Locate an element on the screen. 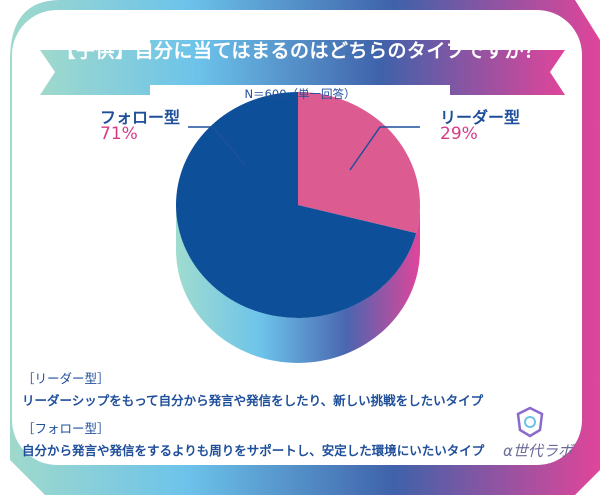 The width and height of the screenshot is (600, 495). value-follow: 71% is located at coordinates (119, 134).